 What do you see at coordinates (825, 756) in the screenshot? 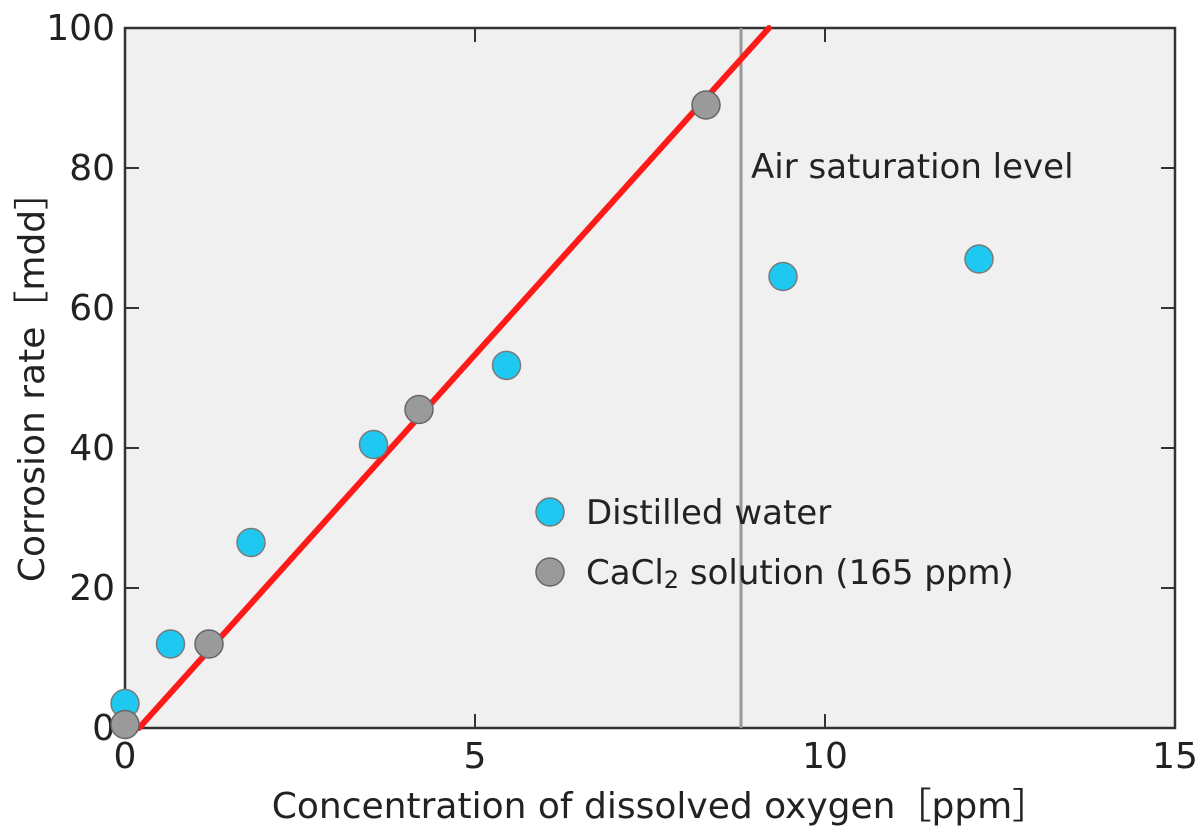
I see `x-tick-label-10: 10` at bounding box center [825, 756].